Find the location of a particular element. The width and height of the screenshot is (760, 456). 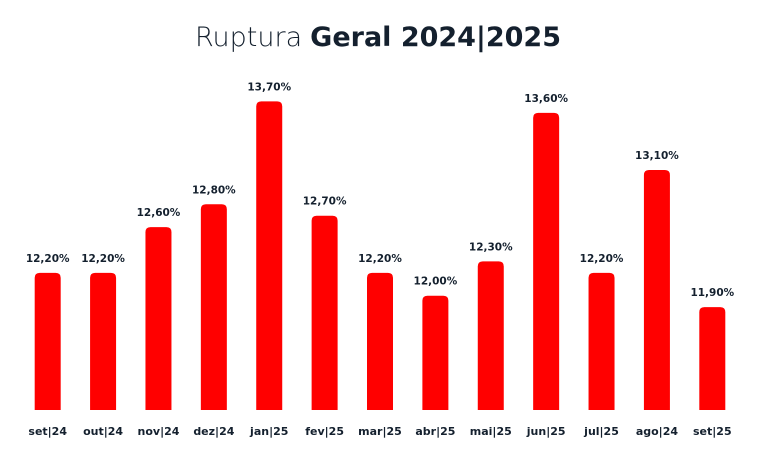

value-label: 13,70% is located at coordinates (269, 87).